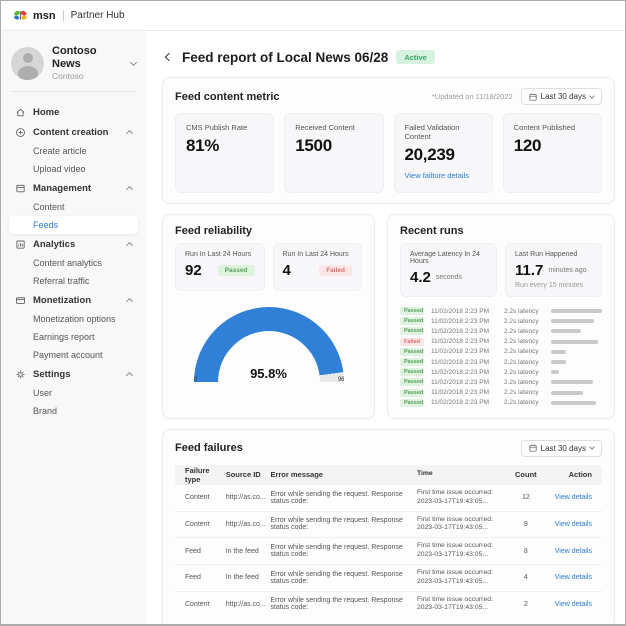 The height and width of the screenshot is (626, 626). I want to click on run-status-badge: Failed, so click(412, 341).